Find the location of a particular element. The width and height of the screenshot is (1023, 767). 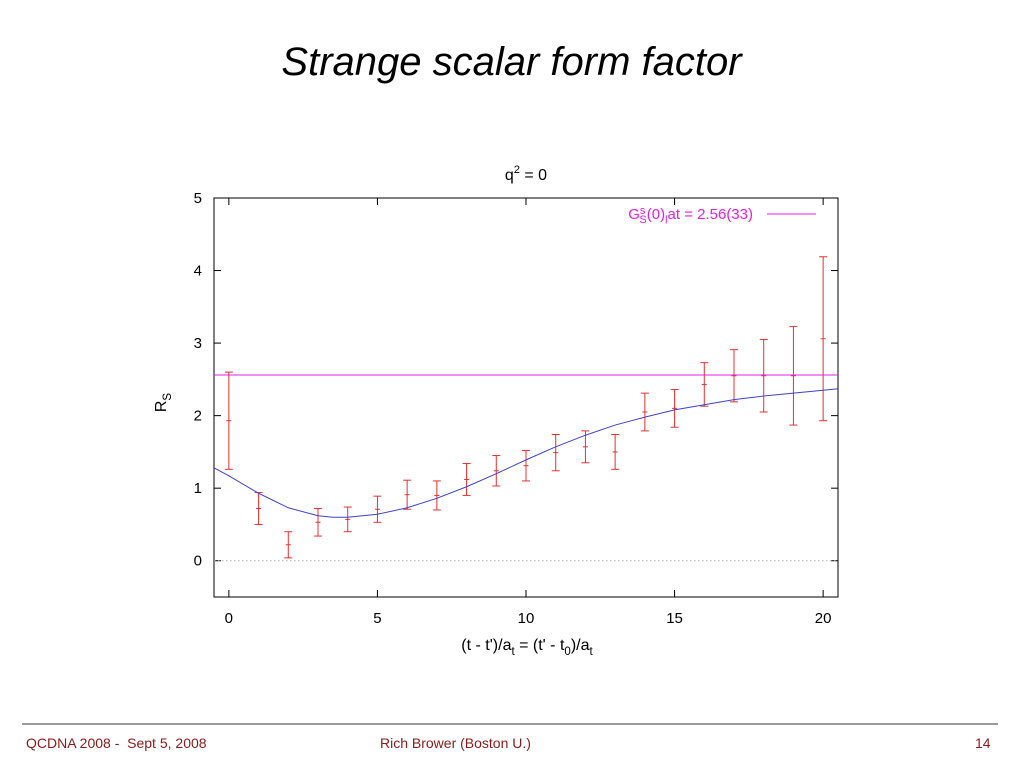

fit-curve is located at coordinates (526, 453).